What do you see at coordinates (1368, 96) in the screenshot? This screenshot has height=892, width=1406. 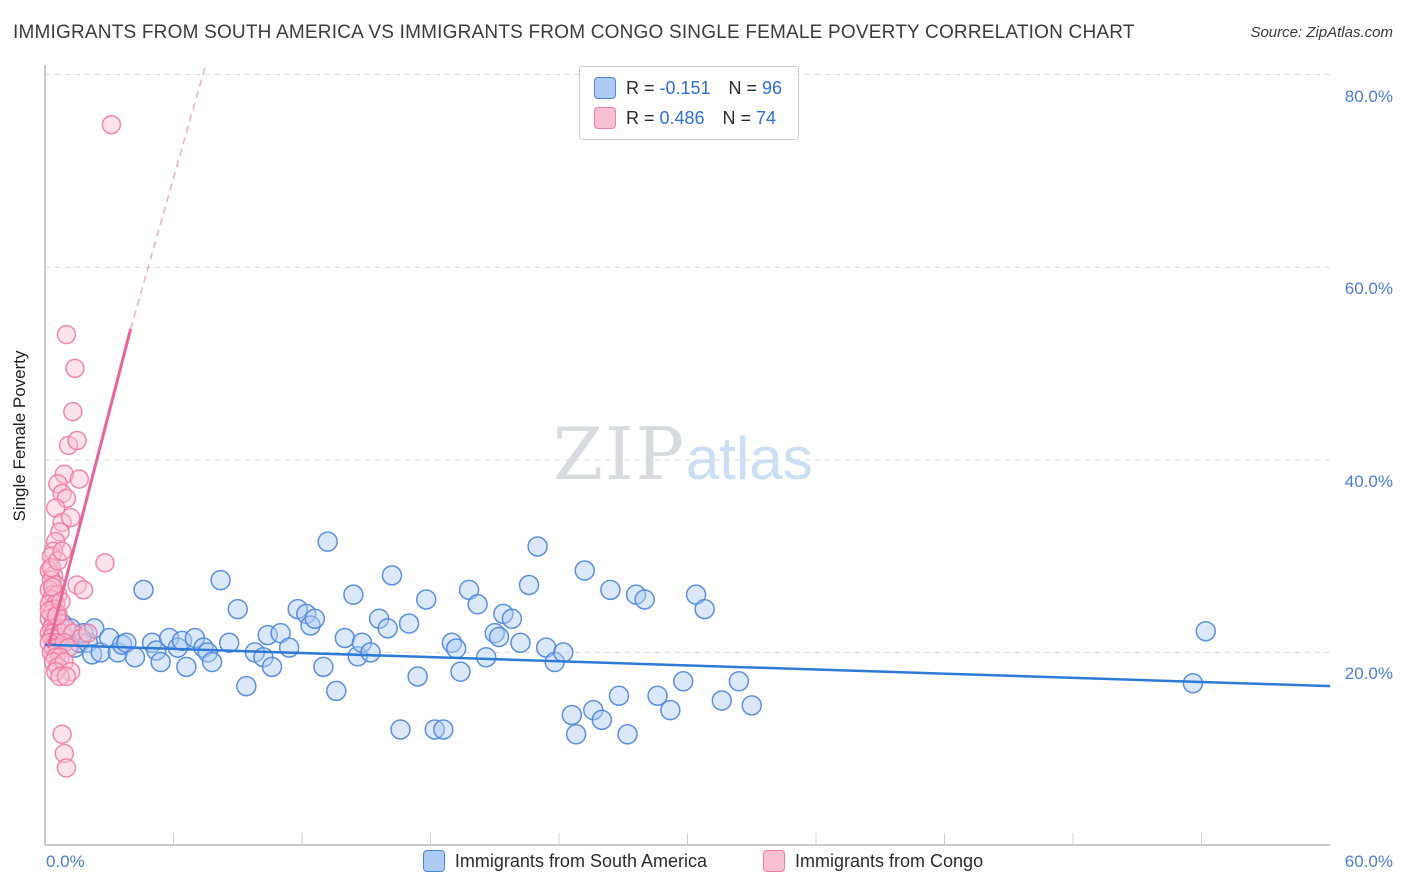 I see `y-tick-label: 80.0%` at bounding box center [1368, 96].